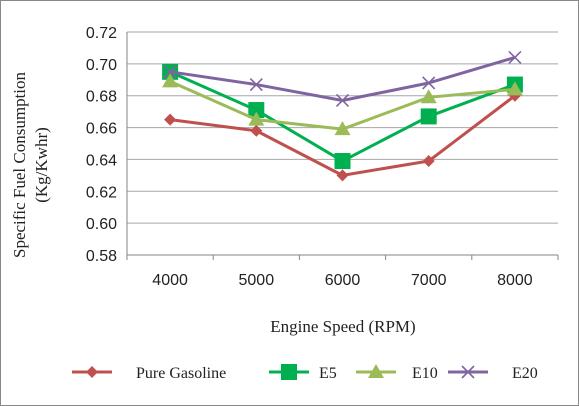 The image size is (579, 406). I want to click on x-tick-label: 5000, so click(257, 280).